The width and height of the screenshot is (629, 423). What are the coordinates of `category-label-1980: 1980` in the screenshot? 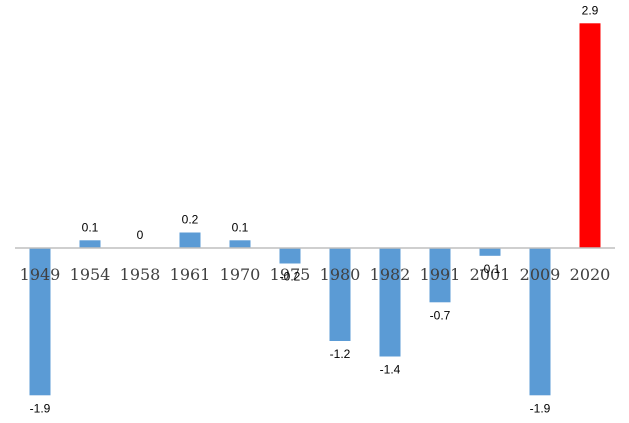 It's located at (340, 274).